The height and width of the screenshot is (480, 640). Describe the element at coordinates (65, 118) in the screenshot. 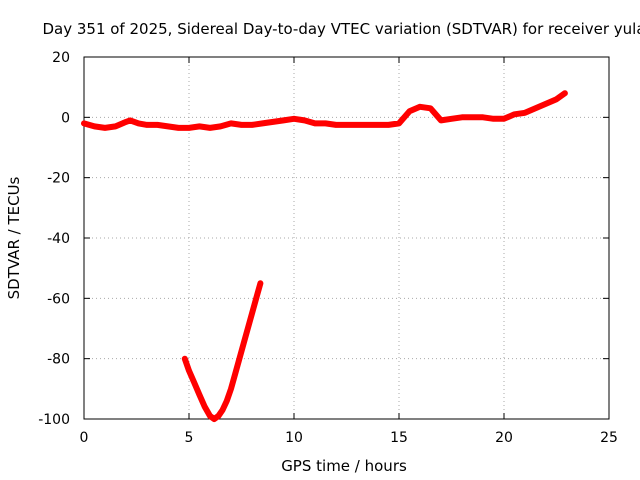

I see `y-tick-label: 0` at that location.